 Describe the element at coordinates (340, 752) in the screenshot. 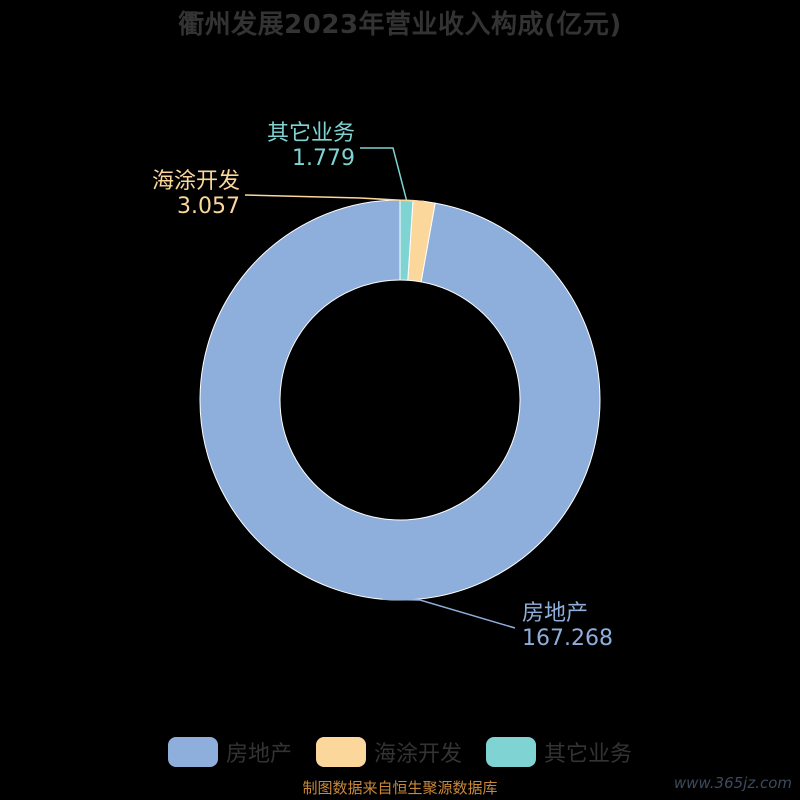

I see `legend-swatch-tidal-flat` at that location.